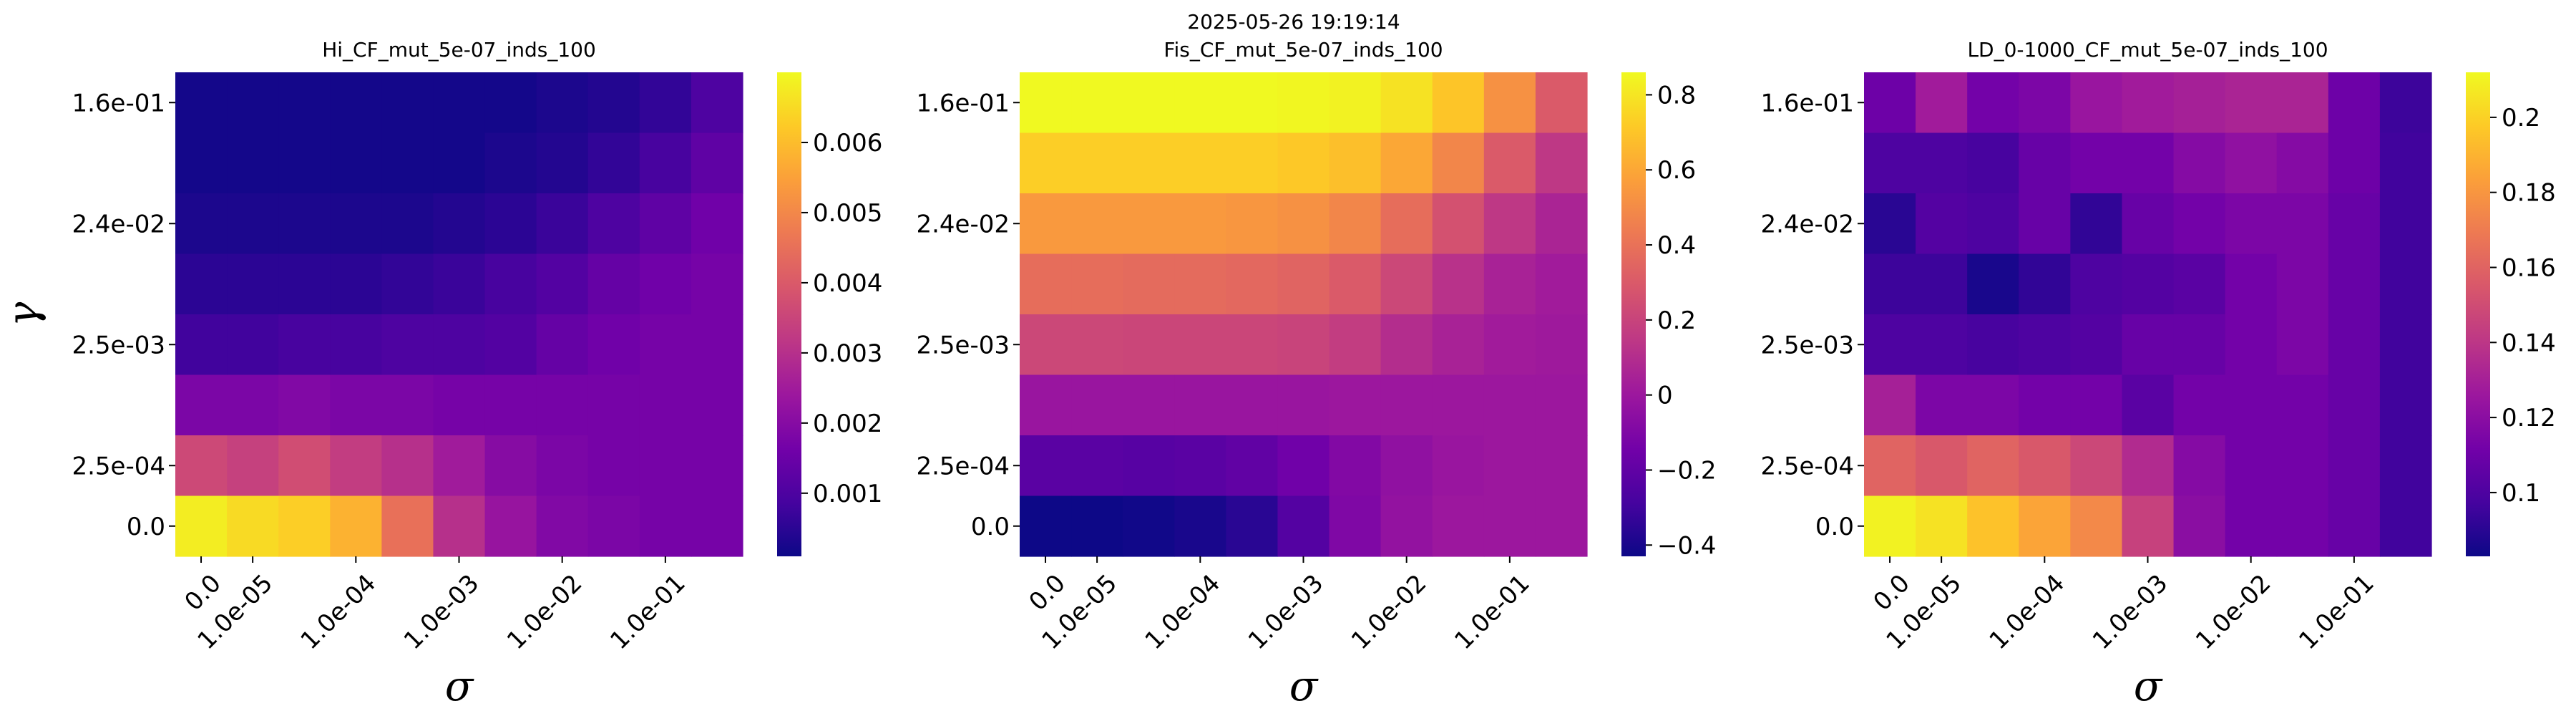 The width and height of the screenshot is (2576, 716). Describe the element at coordinates (2148, 686) in the screenshot. I see `x-axis-label: σ` at that location.